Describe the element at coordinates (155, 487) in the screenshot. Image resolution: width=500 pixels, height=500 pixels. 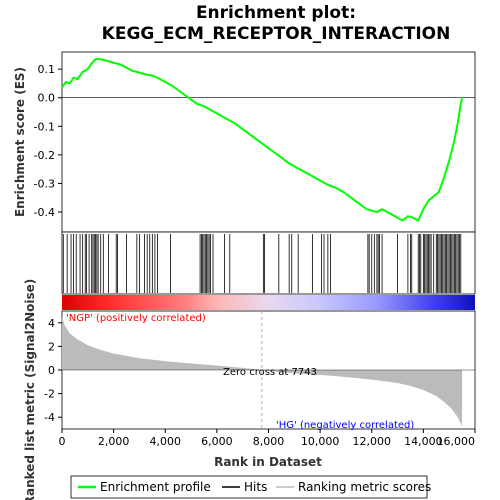
I see `legend-enrichment-label: Enrichment profile` at that location.